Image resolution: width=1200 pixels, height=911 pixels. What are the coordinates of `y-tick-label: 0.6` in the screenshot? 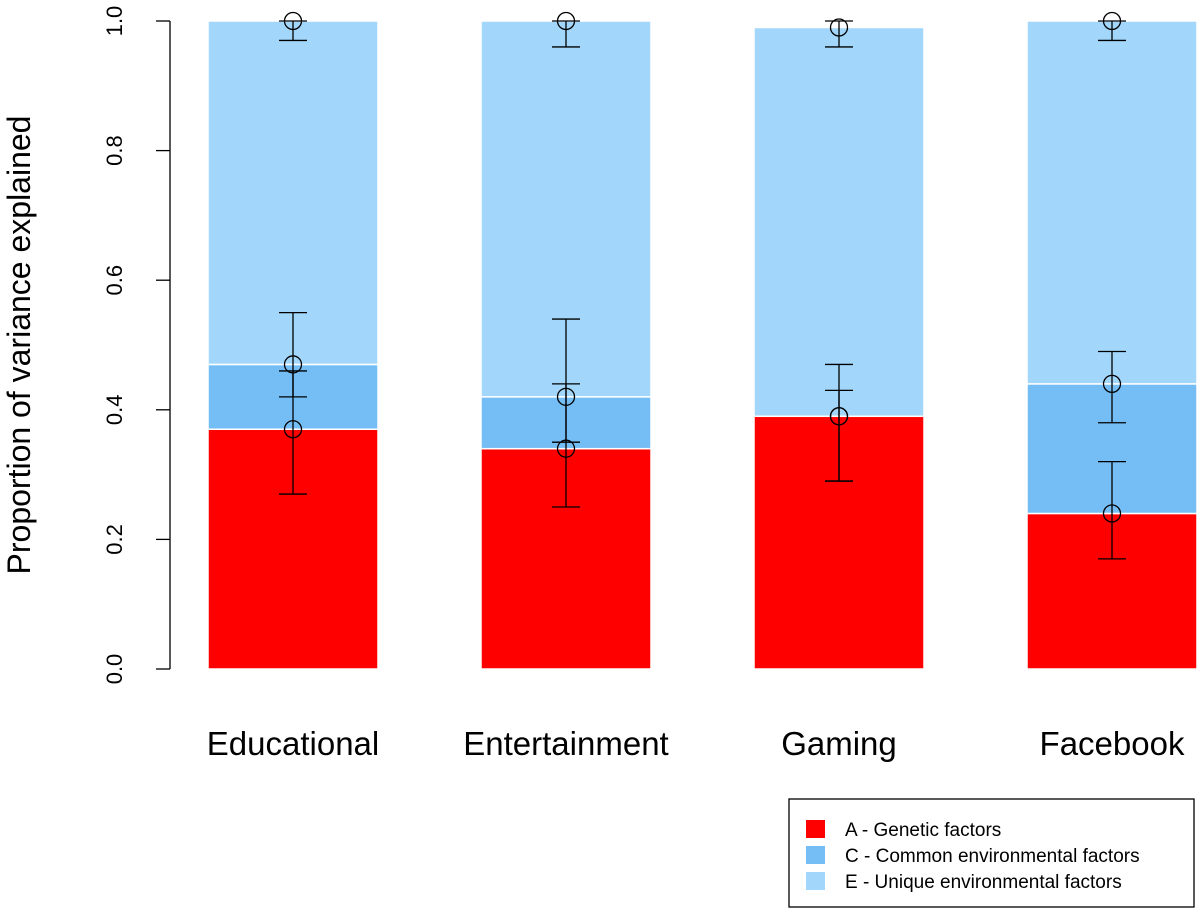 It's located at (114, 280).